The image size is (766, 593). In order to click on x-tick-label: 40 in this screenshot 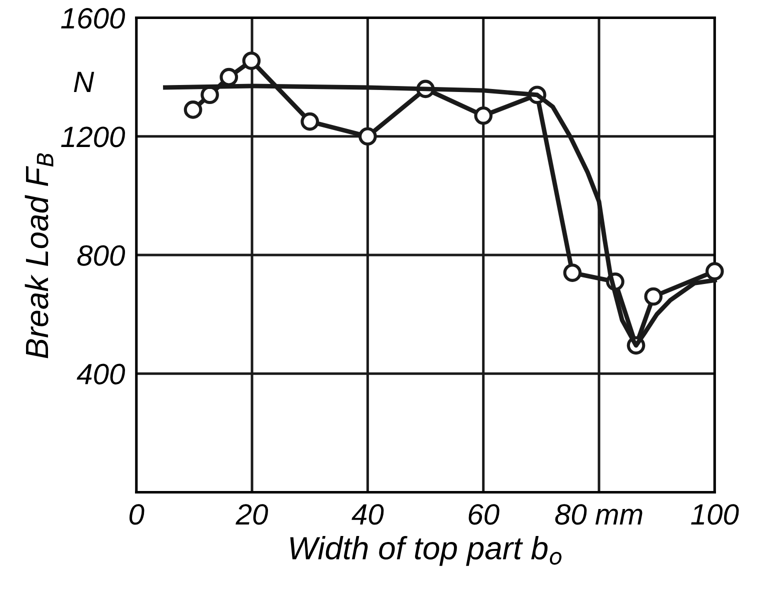, I will do `click(368, 514)`.